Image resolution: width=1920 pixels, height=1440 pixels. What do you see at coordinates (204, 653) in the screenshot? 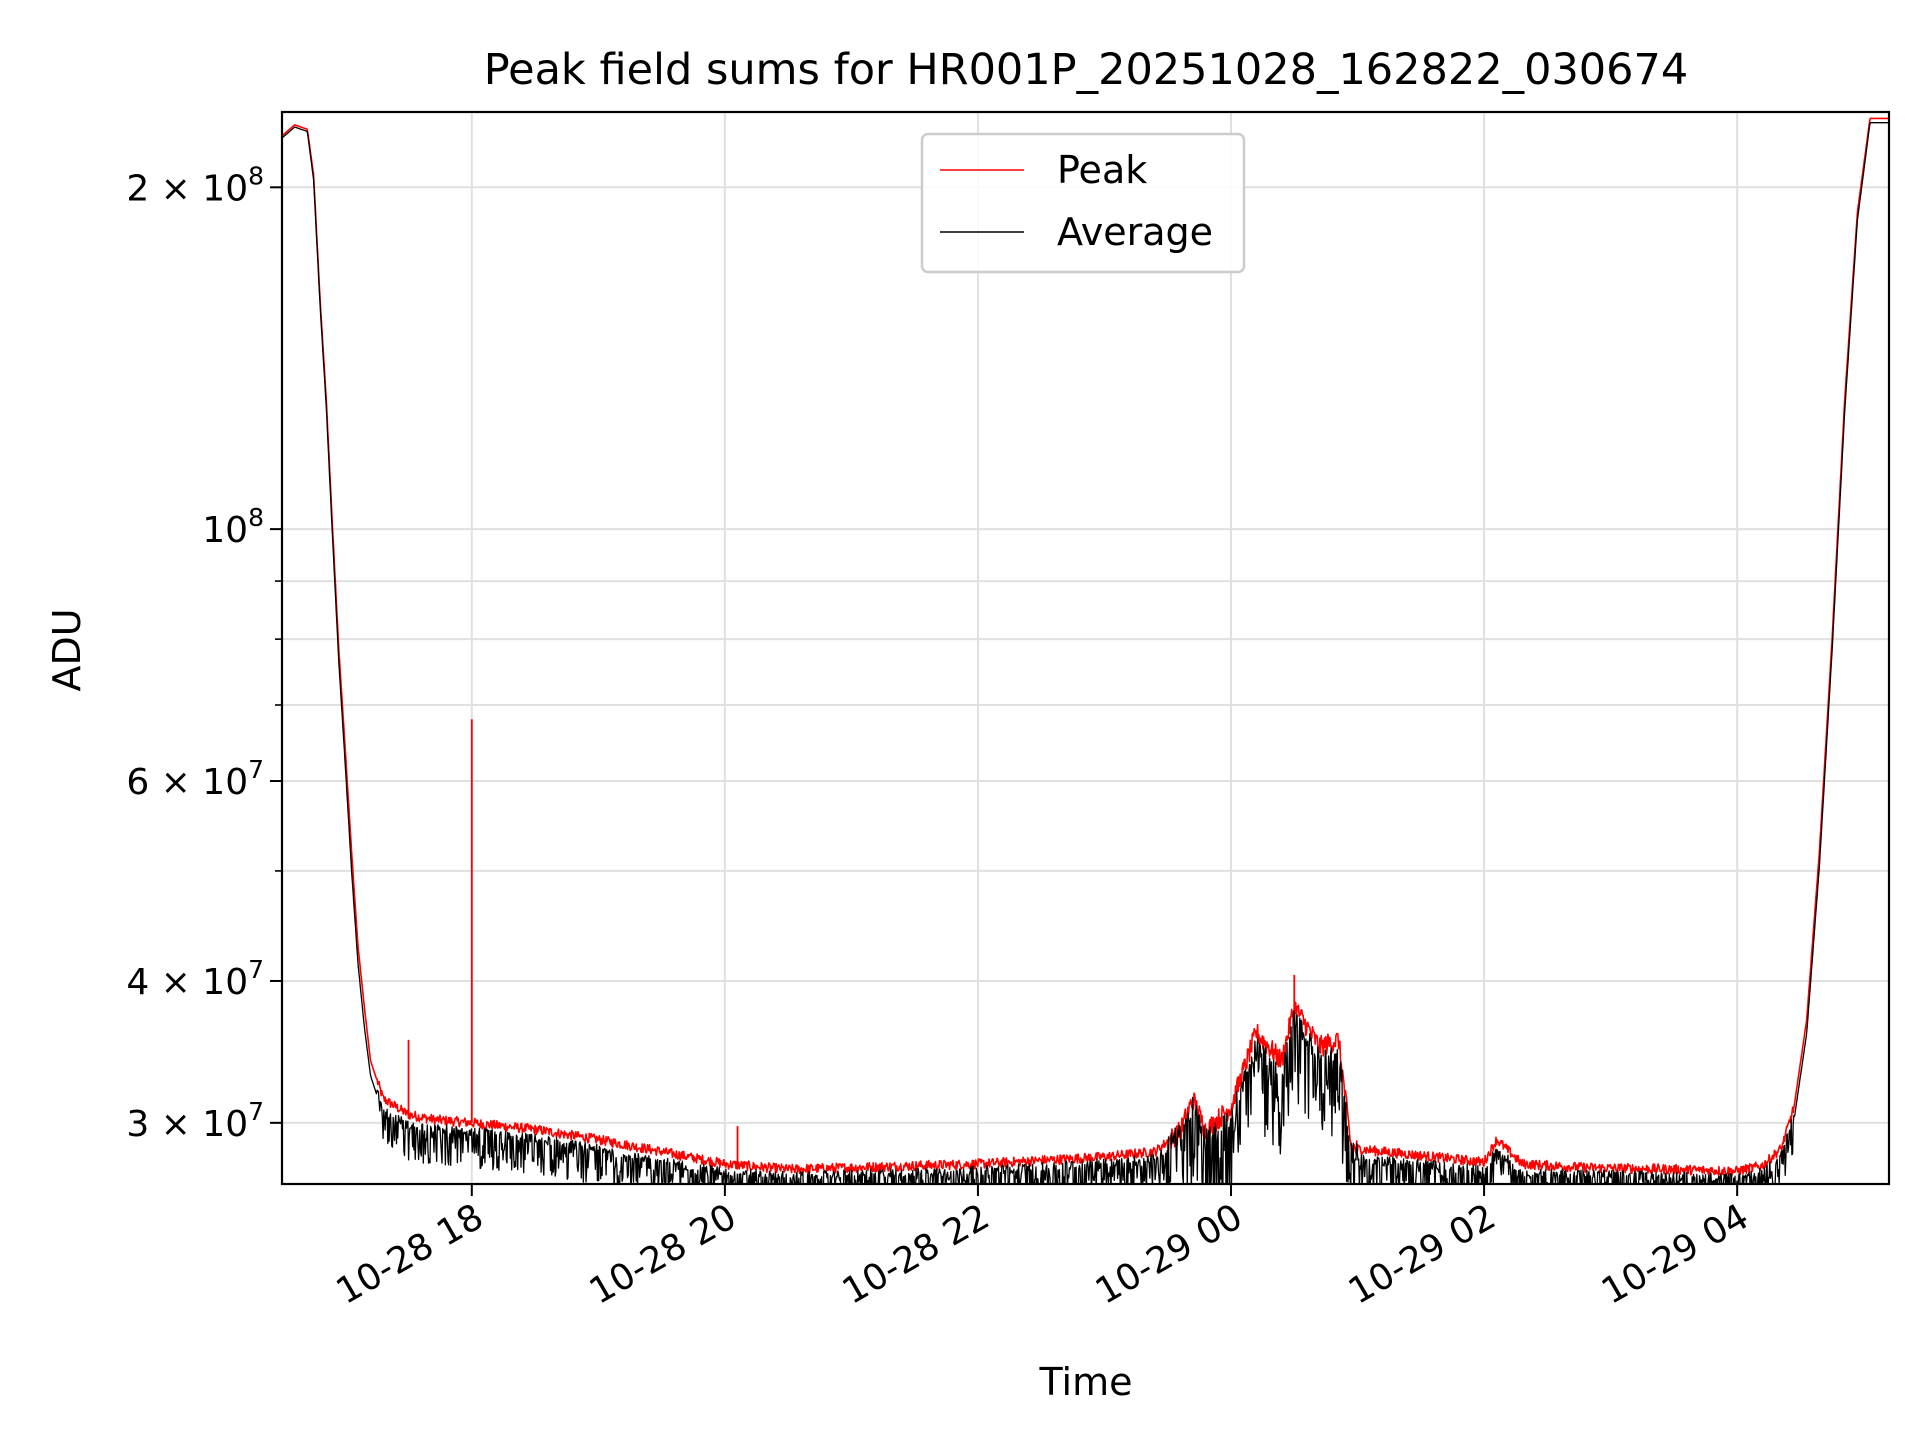
I see `y-axis-ticks: 2 × 108 108 6 × 107 4 × 107 3 × 107` at bounding box center [204, 653].